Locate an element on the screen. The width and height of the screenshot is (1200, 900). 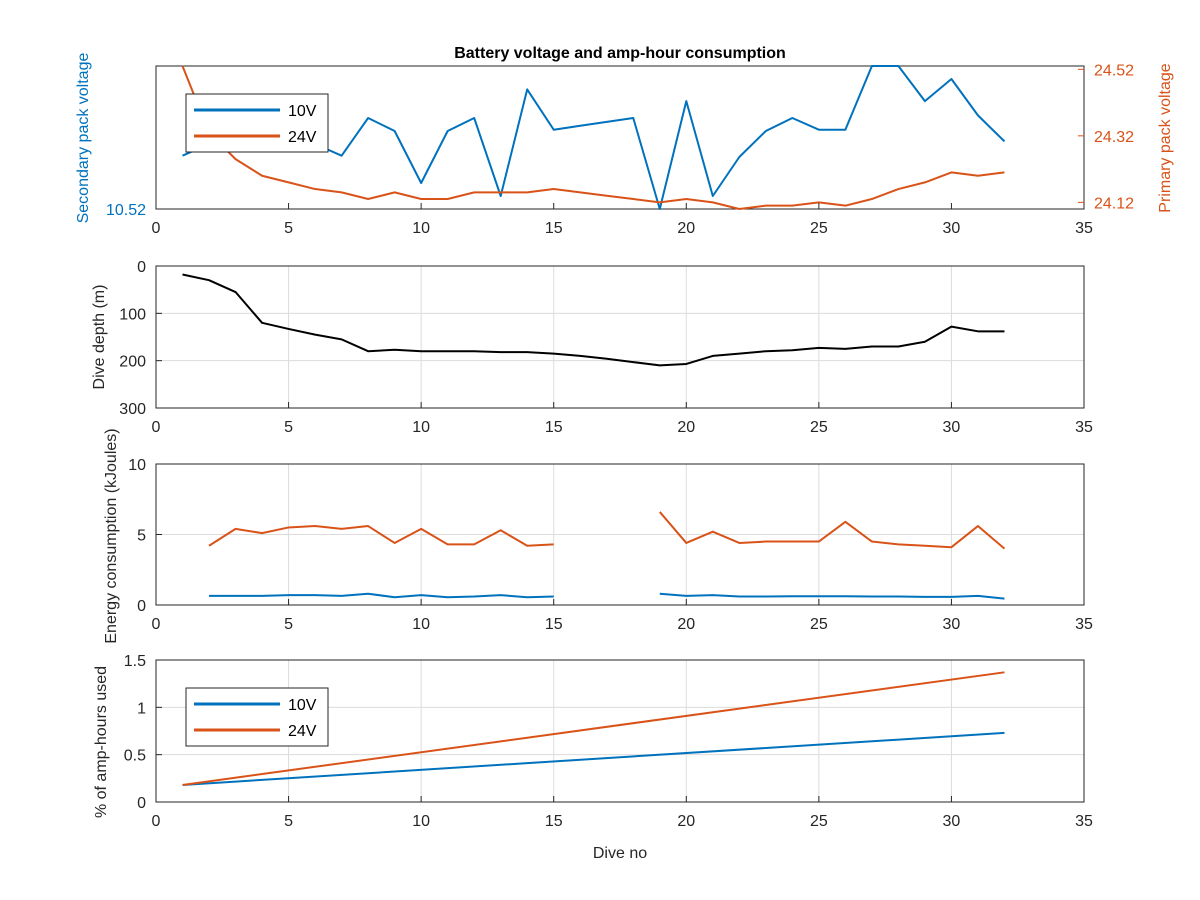
y-tick-label: 100 is located at coordinates (132, 314).